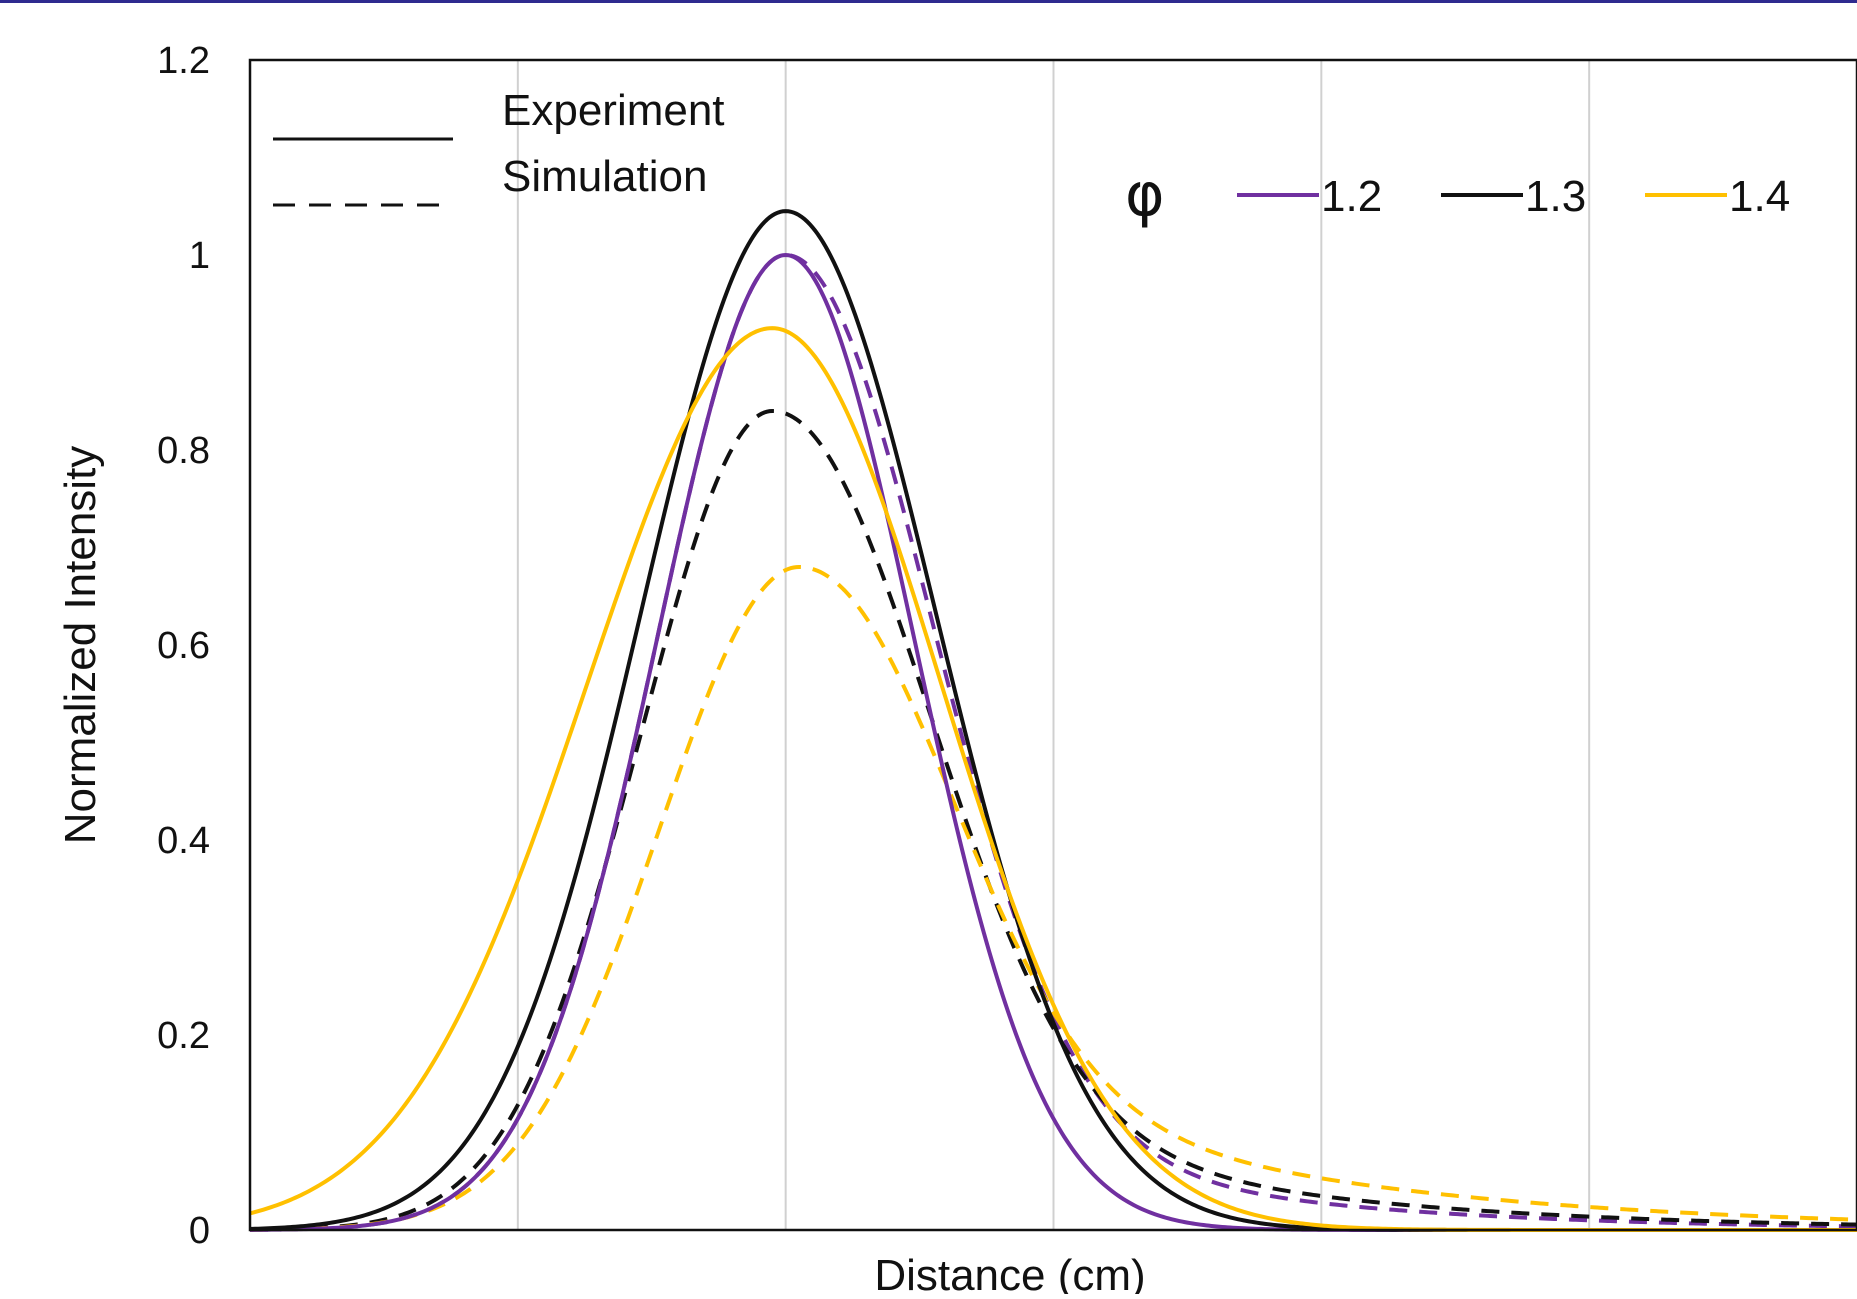  What do you see at coordinates (183, 1036) in the screenshot?
I see `y-tick-label: 0.2` at bounding box center [183, 1036].